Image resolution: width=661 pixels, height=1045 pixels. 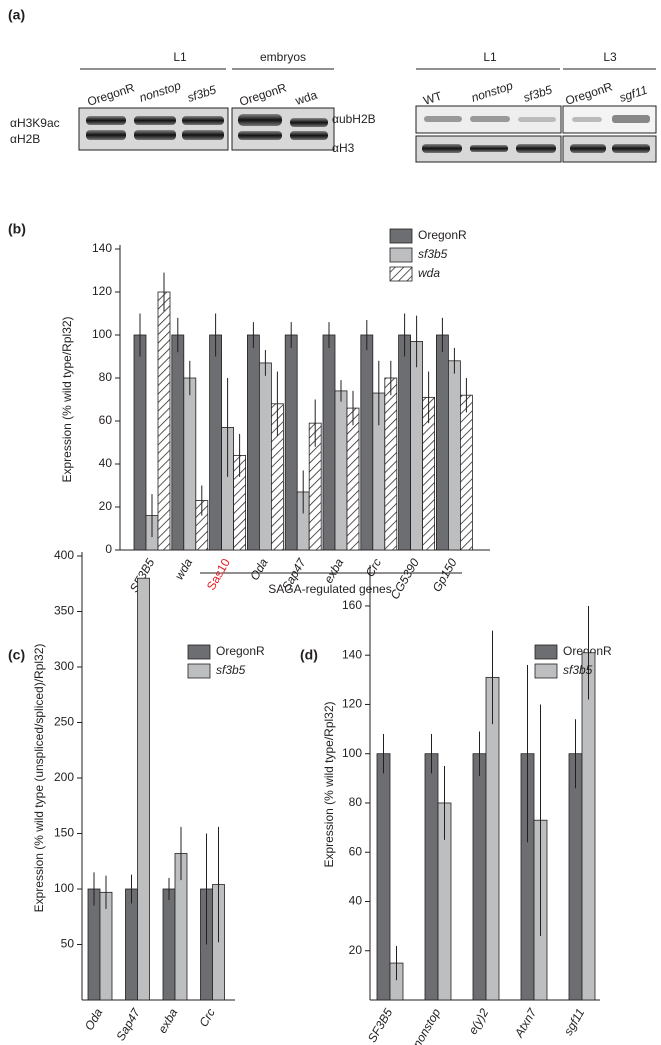 What do you see at coordinates (492, 91) in the screenshot?
I see `sample-label: nonstop` at bounding box center [492, 91].